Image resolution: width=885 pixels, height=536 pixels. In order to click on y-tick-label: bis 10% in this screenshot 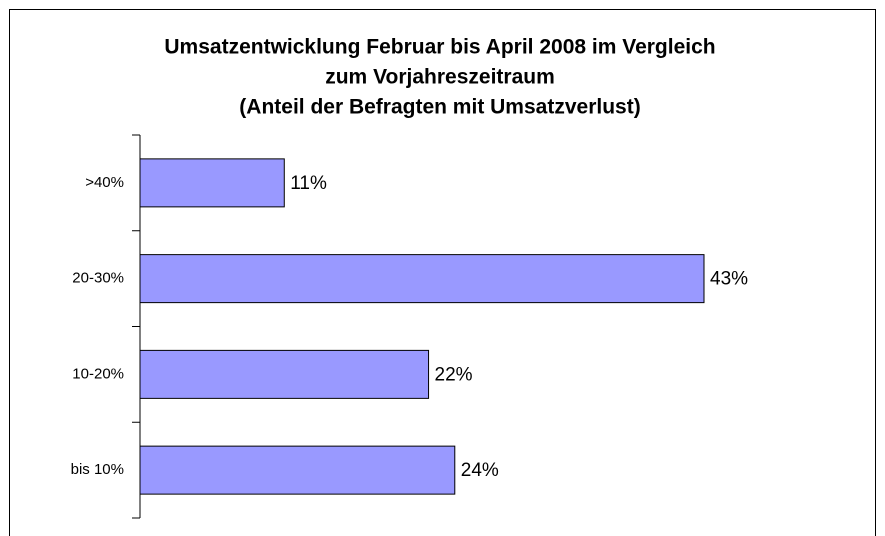, I will do `click(97, 469)`.